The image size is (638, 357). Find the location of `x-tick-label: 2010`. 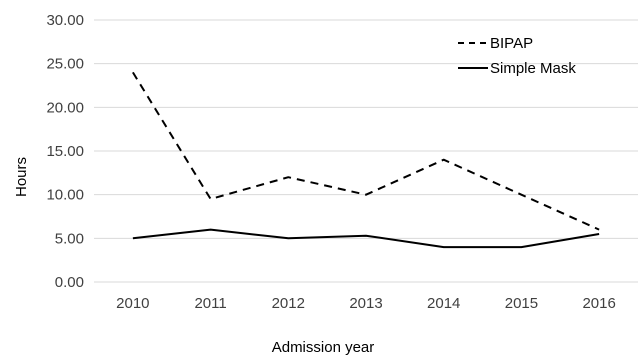

x-tick-label: 2010 is located at coordinates (132, 303).